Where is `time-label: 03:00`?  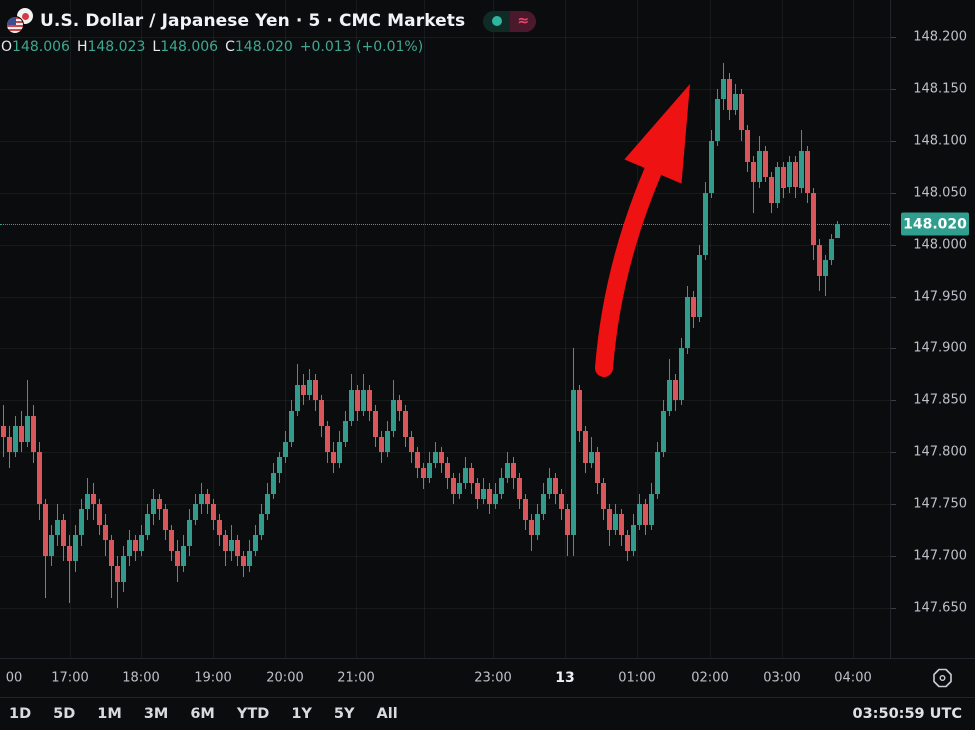
time-label: 03:00 is located at coordinates (782, 678).